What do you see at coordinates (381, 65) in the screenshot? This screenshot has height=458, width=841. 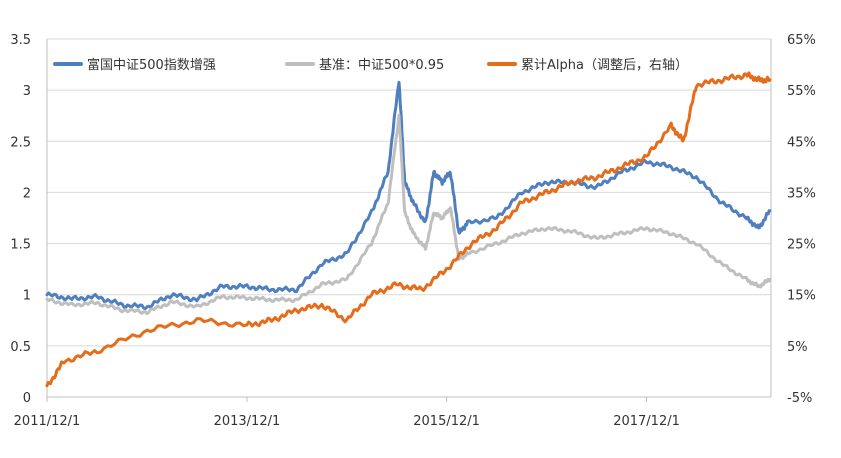 I see `legend-label: 基准：中证500*0.95` at bounding box center [381, 65].